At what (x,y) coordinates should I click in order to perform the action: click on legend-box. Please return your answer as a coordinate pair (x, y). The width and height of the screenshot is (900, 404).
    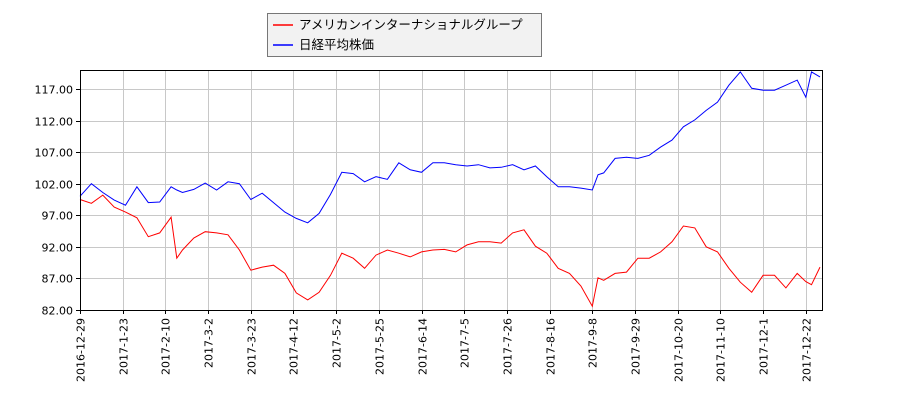
    Looking at the image, I should click on (404, 35).